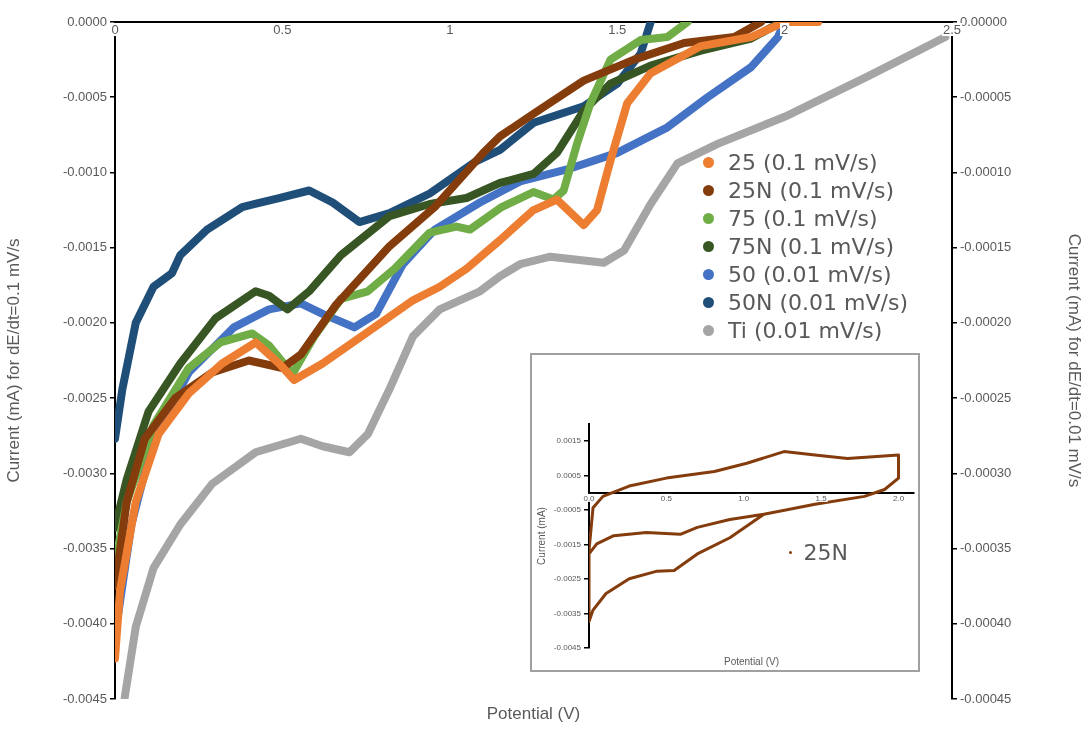 The height and width of the screenshot is (731, 1088). What do you see at coordinates (784, 30) in the screenshot?
I see `x-tick-label: 2` at bounding box center [784, 30].